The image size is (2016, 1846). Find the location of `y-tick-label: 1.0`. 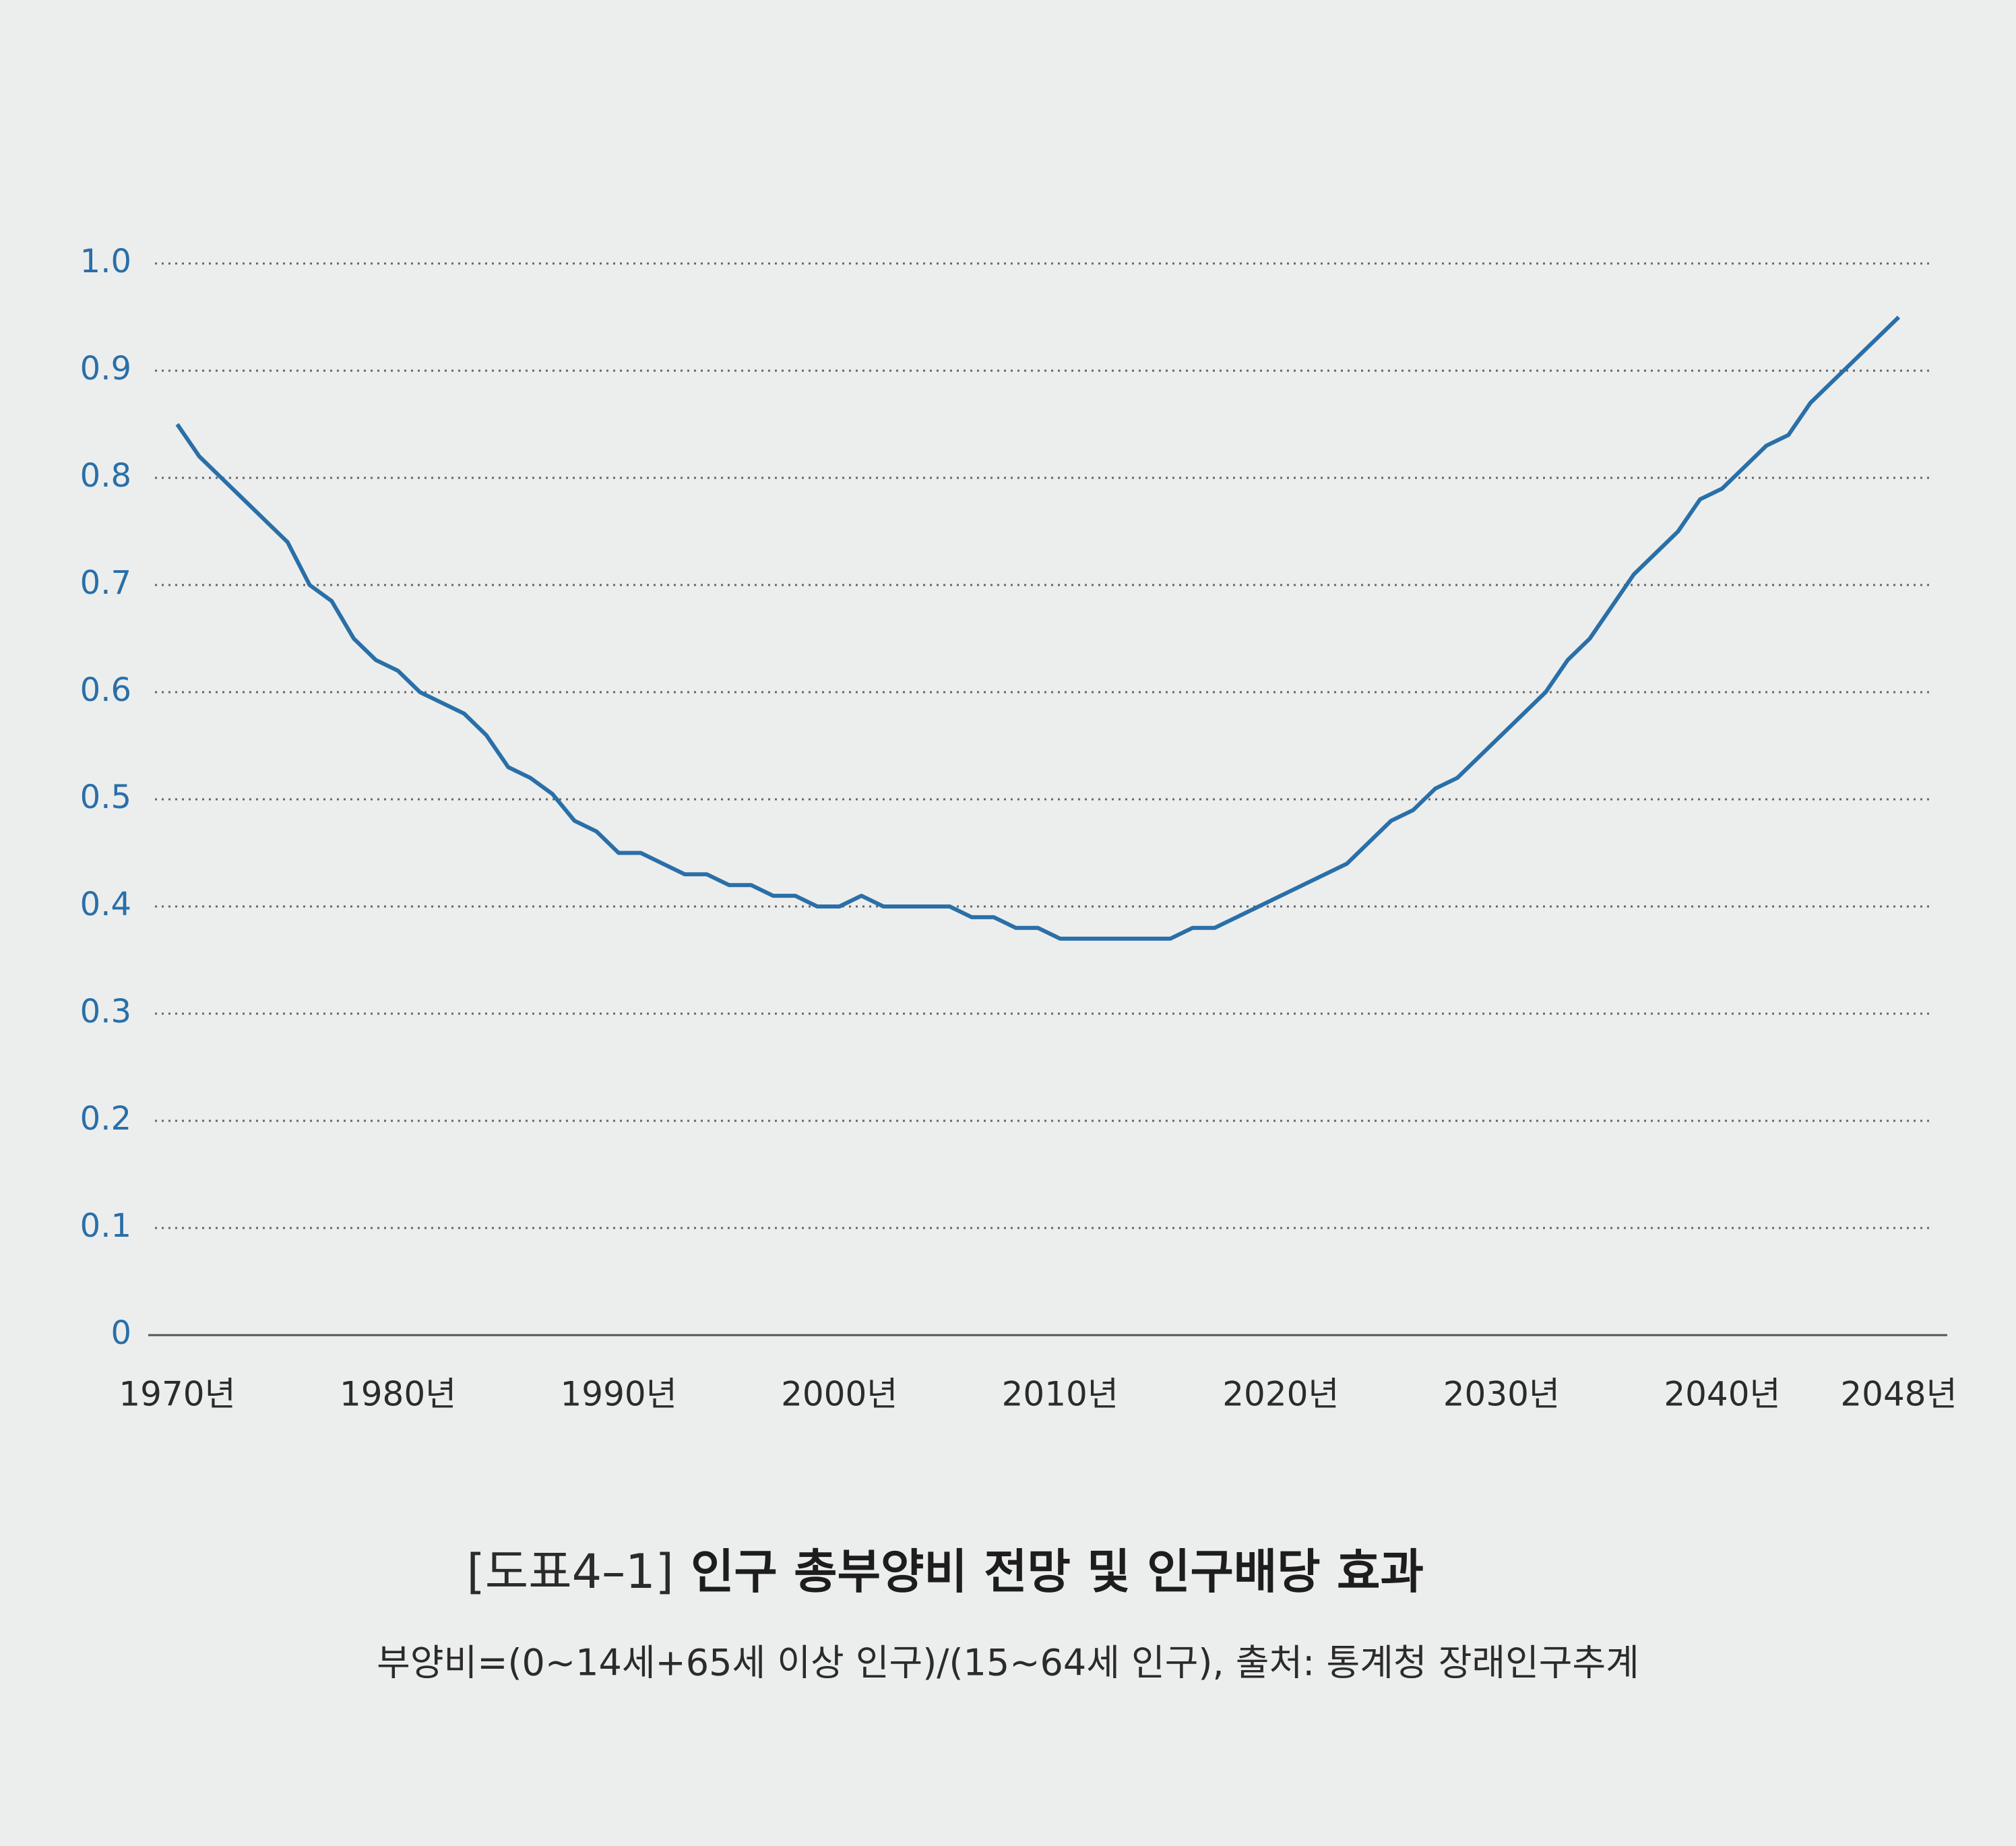

y-tick-label: 1.0 is located at coordinates (106, 261).